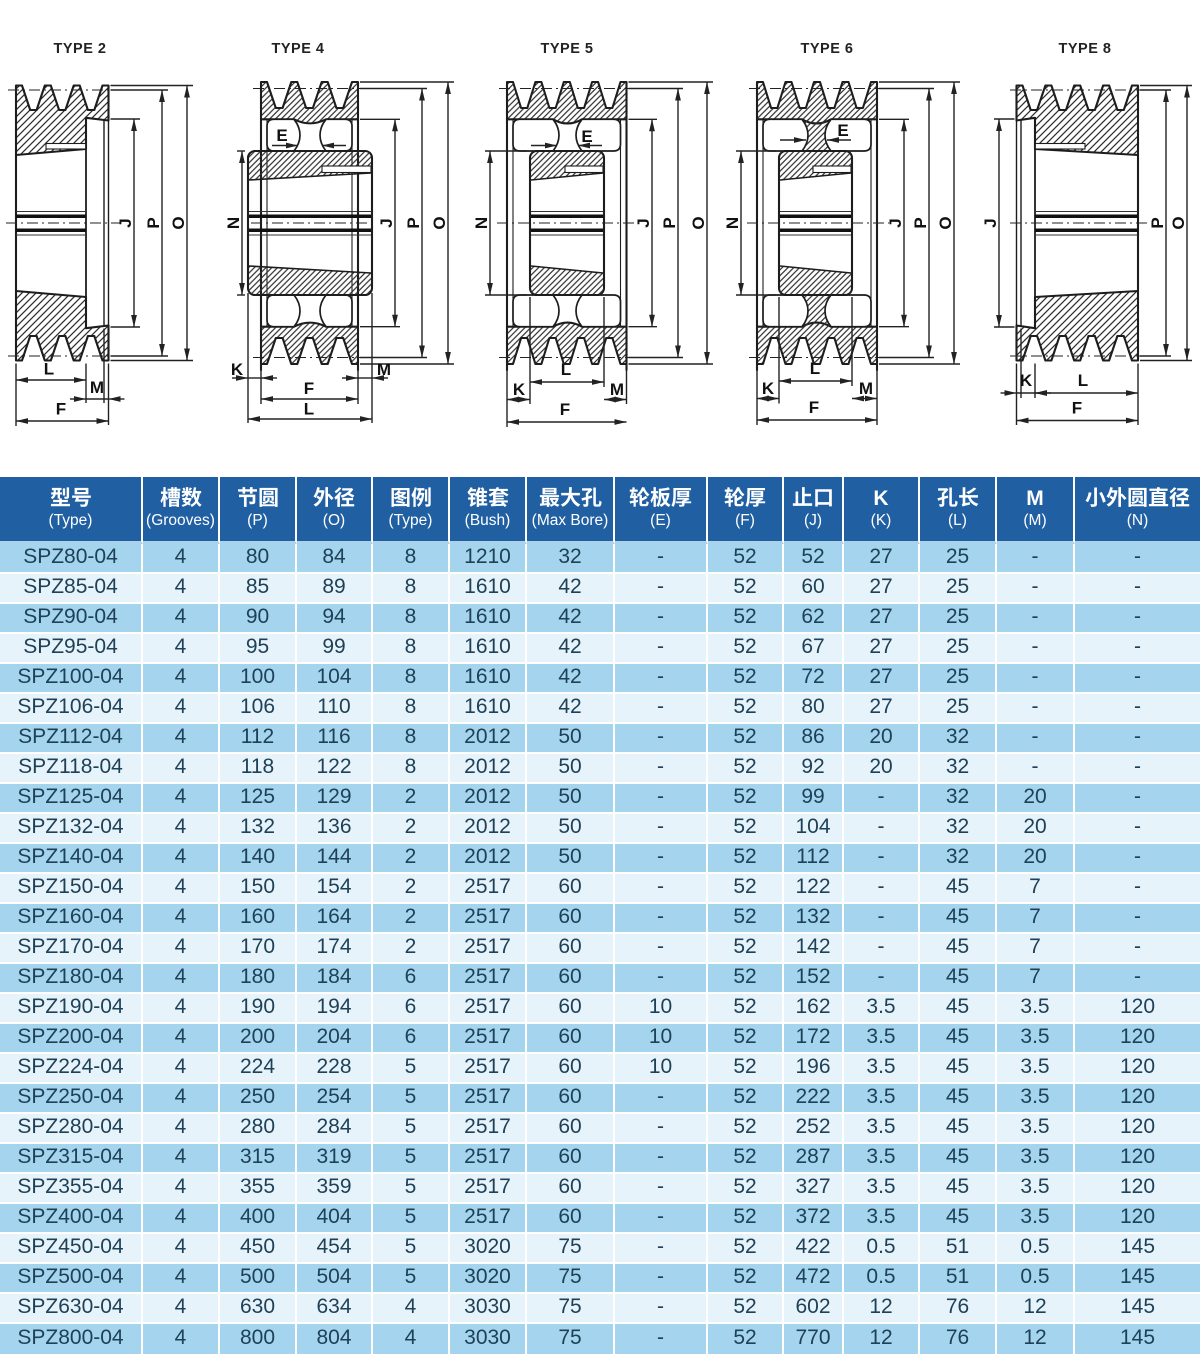 The image size is (1200, 1354). What do you see at coordinates (1085, 49) in the screenshot?
I see `svg-text: TYPE 8` at bounding box center [1085, 49].